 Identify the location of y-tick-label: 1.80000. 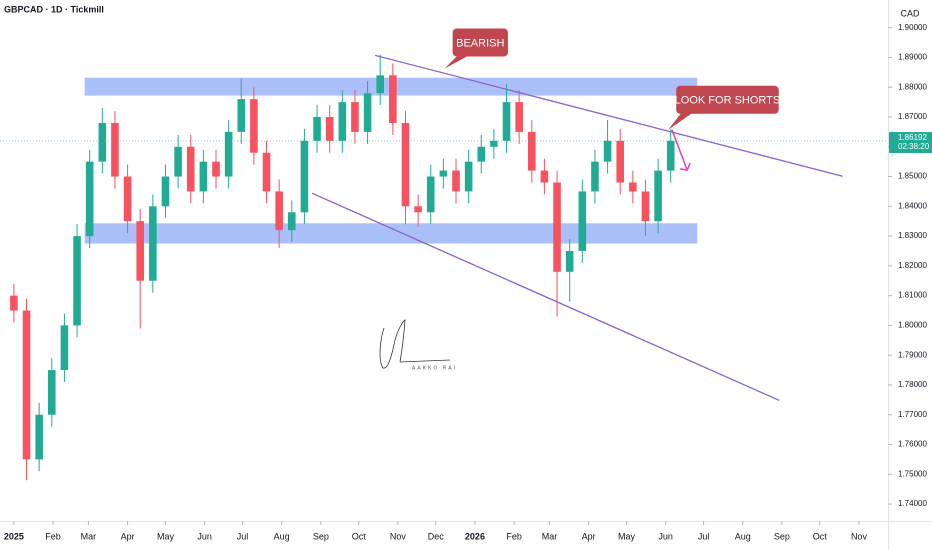
(912, 325).